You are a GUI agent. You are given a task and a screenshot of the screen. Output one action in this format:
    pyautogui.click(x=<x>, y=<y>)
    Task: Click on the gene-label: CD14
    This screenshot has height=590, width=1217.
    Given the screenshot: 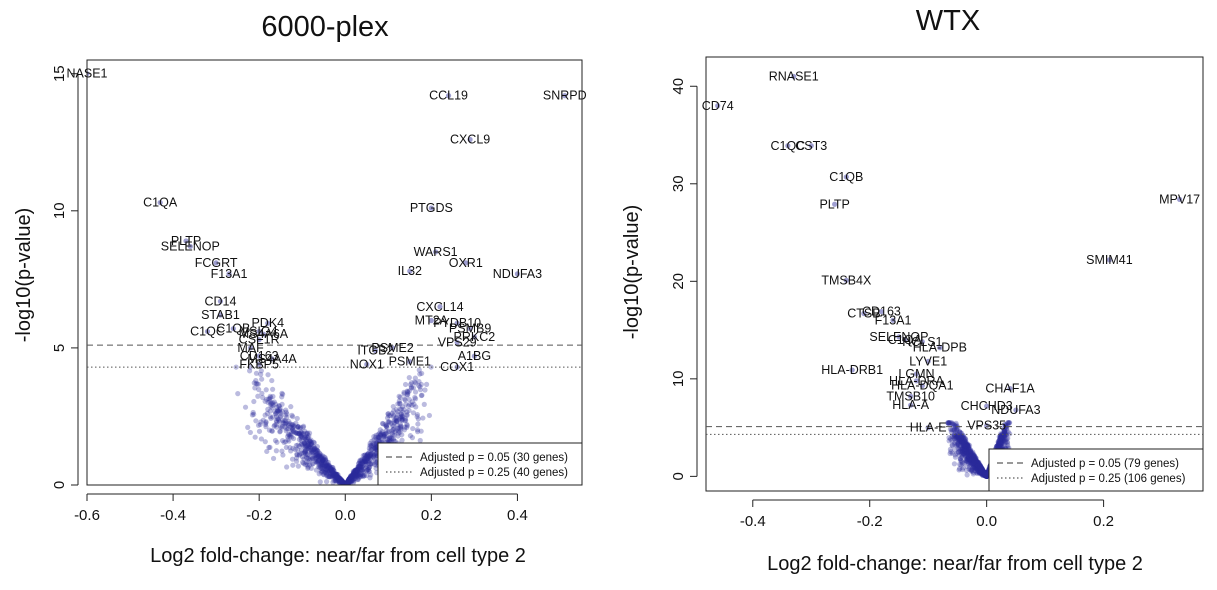 What is the action you would take?
    pyautogui.click(x=220, y=301)
    